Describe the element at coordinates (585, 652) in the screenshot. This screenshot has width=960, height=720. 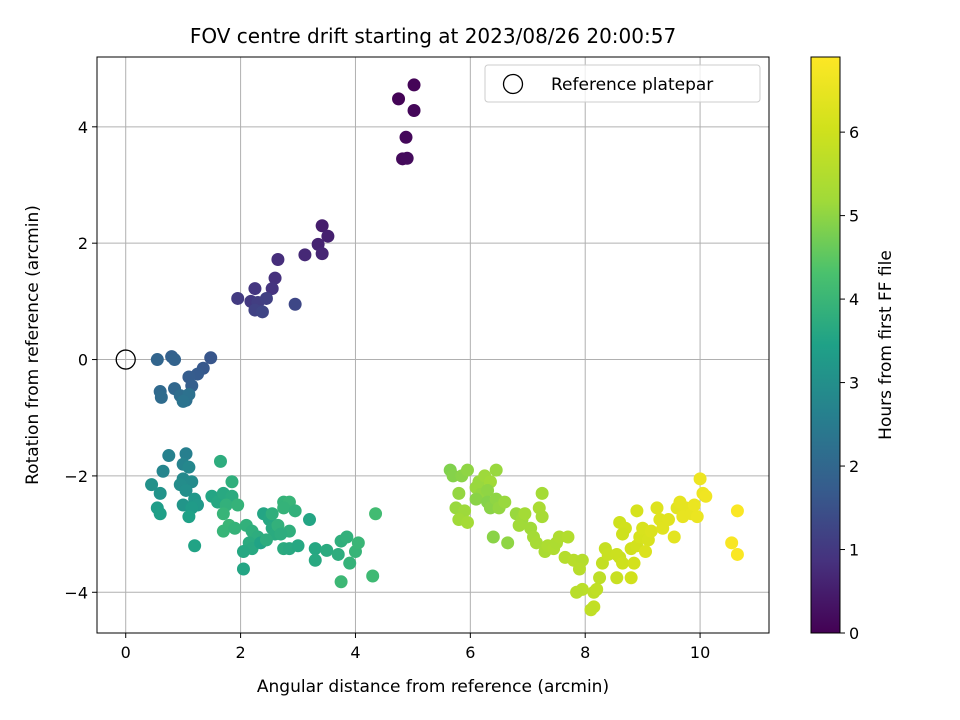
I see `x-tick-label: 8` at that location.